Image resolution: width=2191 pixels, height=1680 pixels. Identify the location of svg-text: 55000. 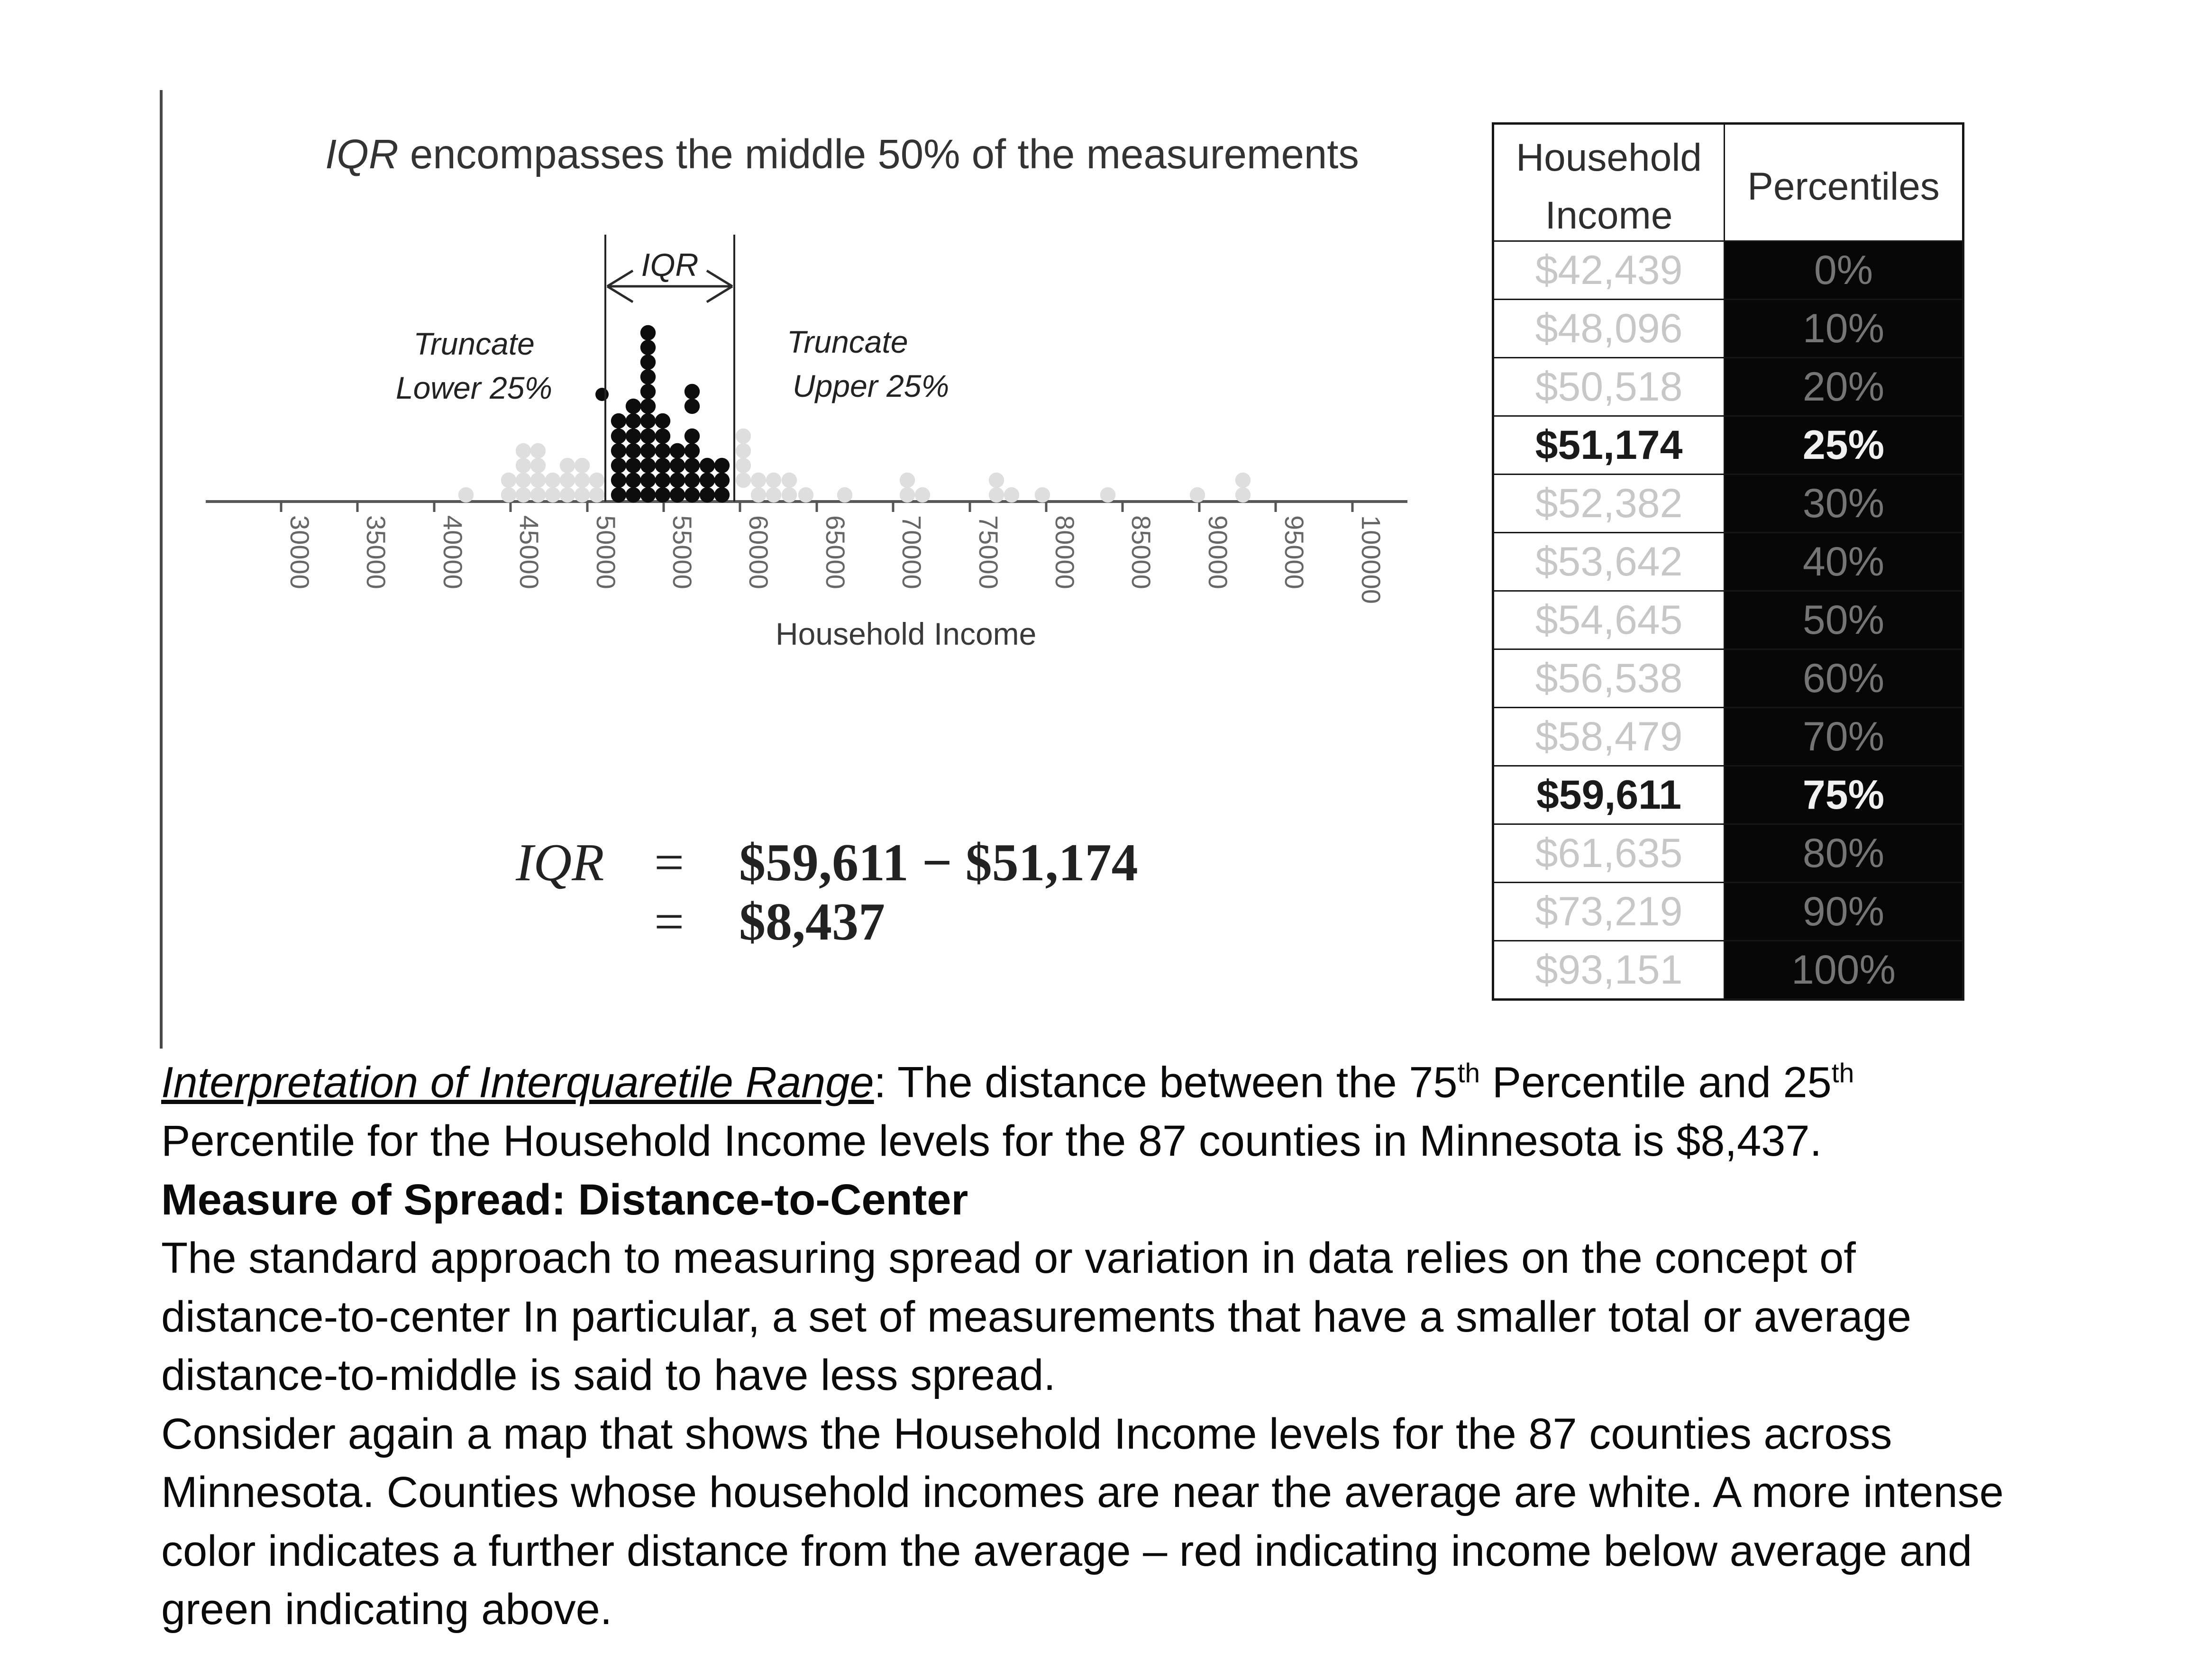
(682, 552).